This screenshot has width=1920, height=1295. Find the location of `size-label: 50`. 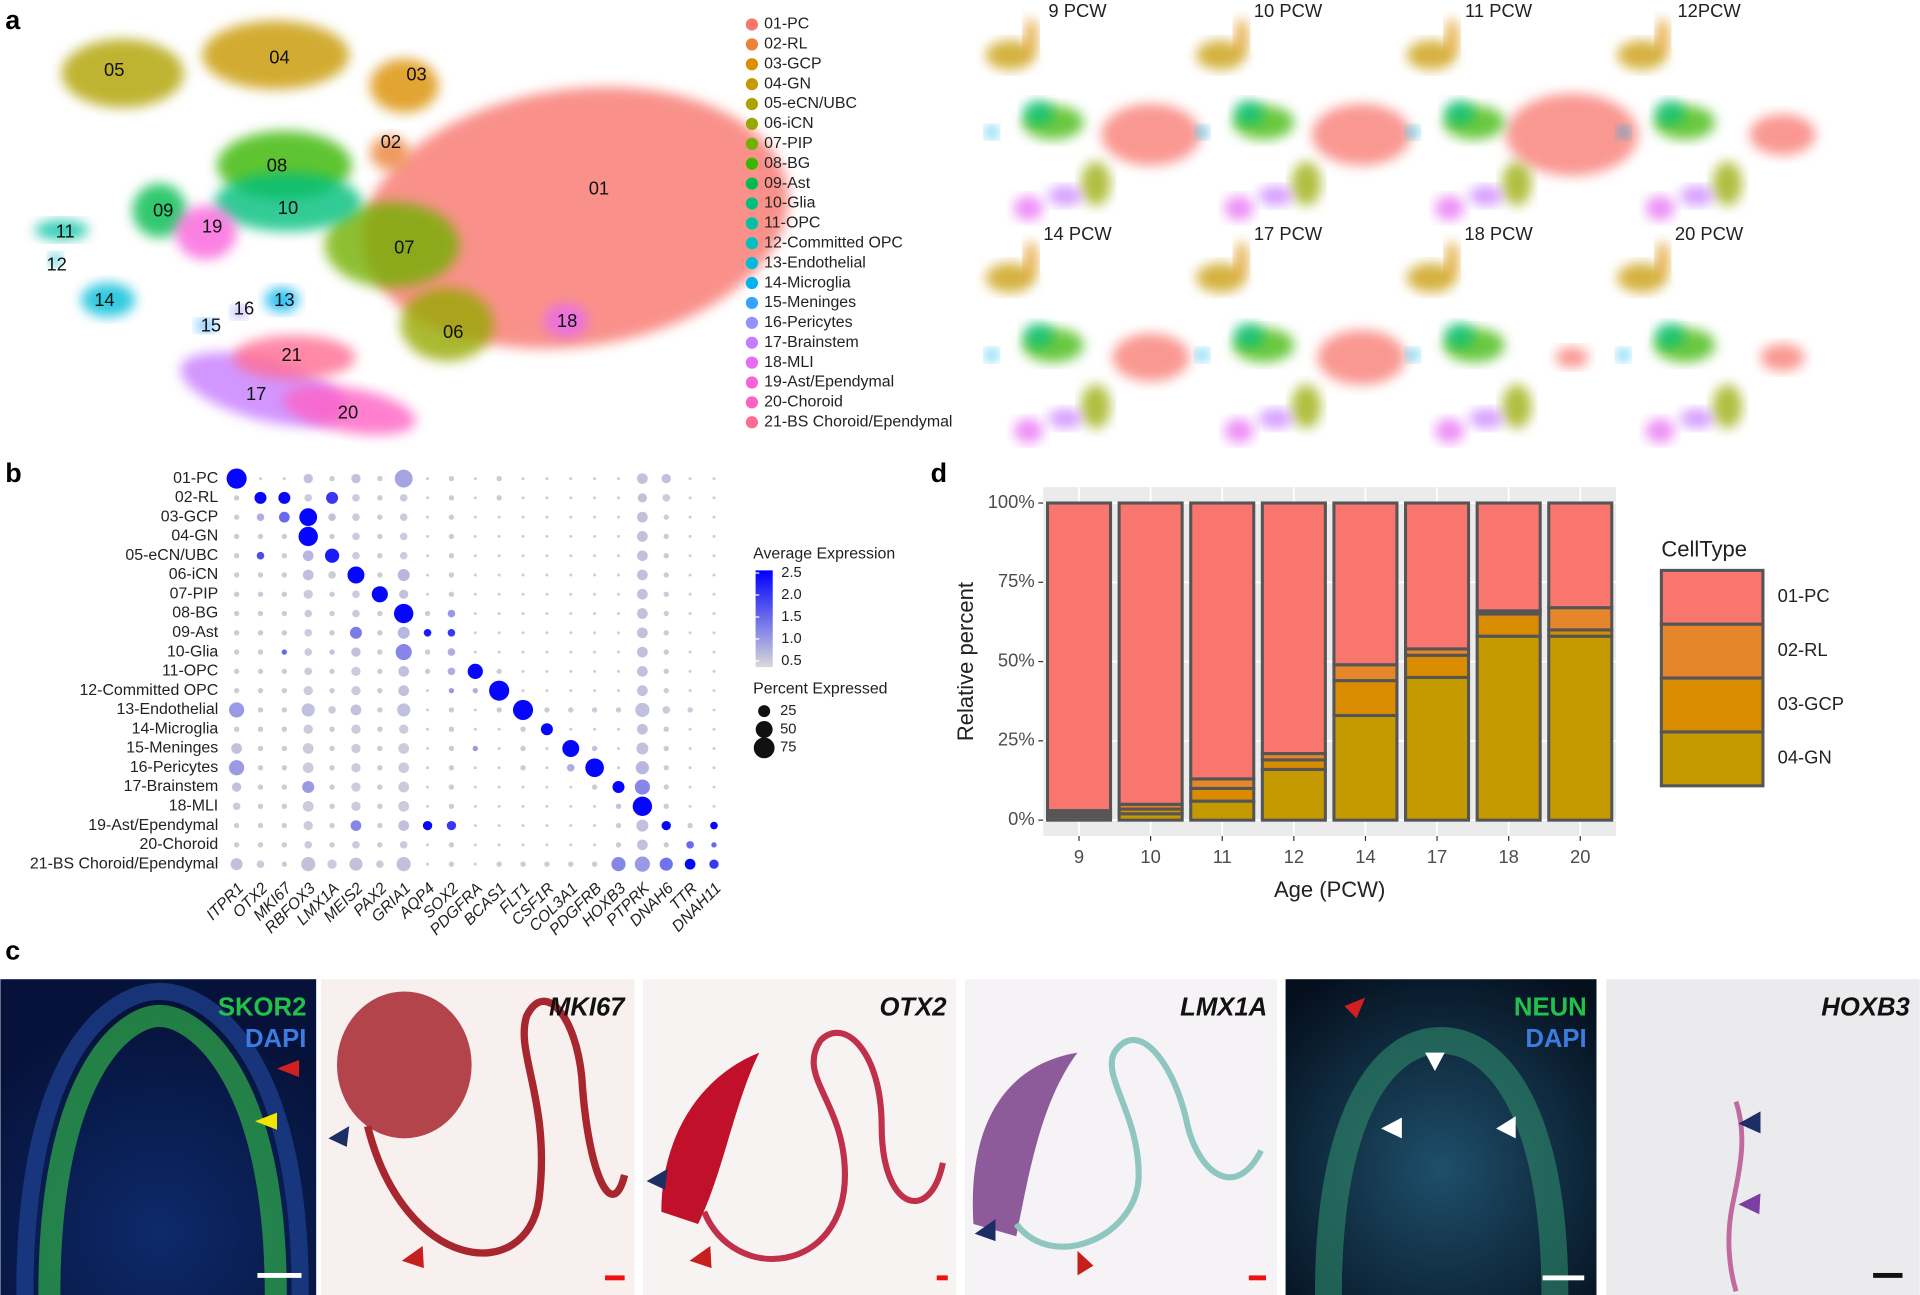

size-label: 50 is located at coordinates (788, 729).